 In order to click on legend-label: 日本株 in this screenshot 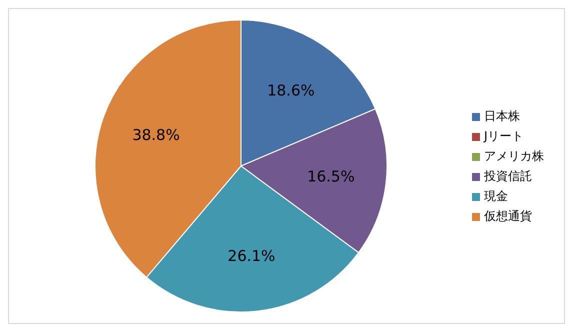, I will do `click(502, 116)`.